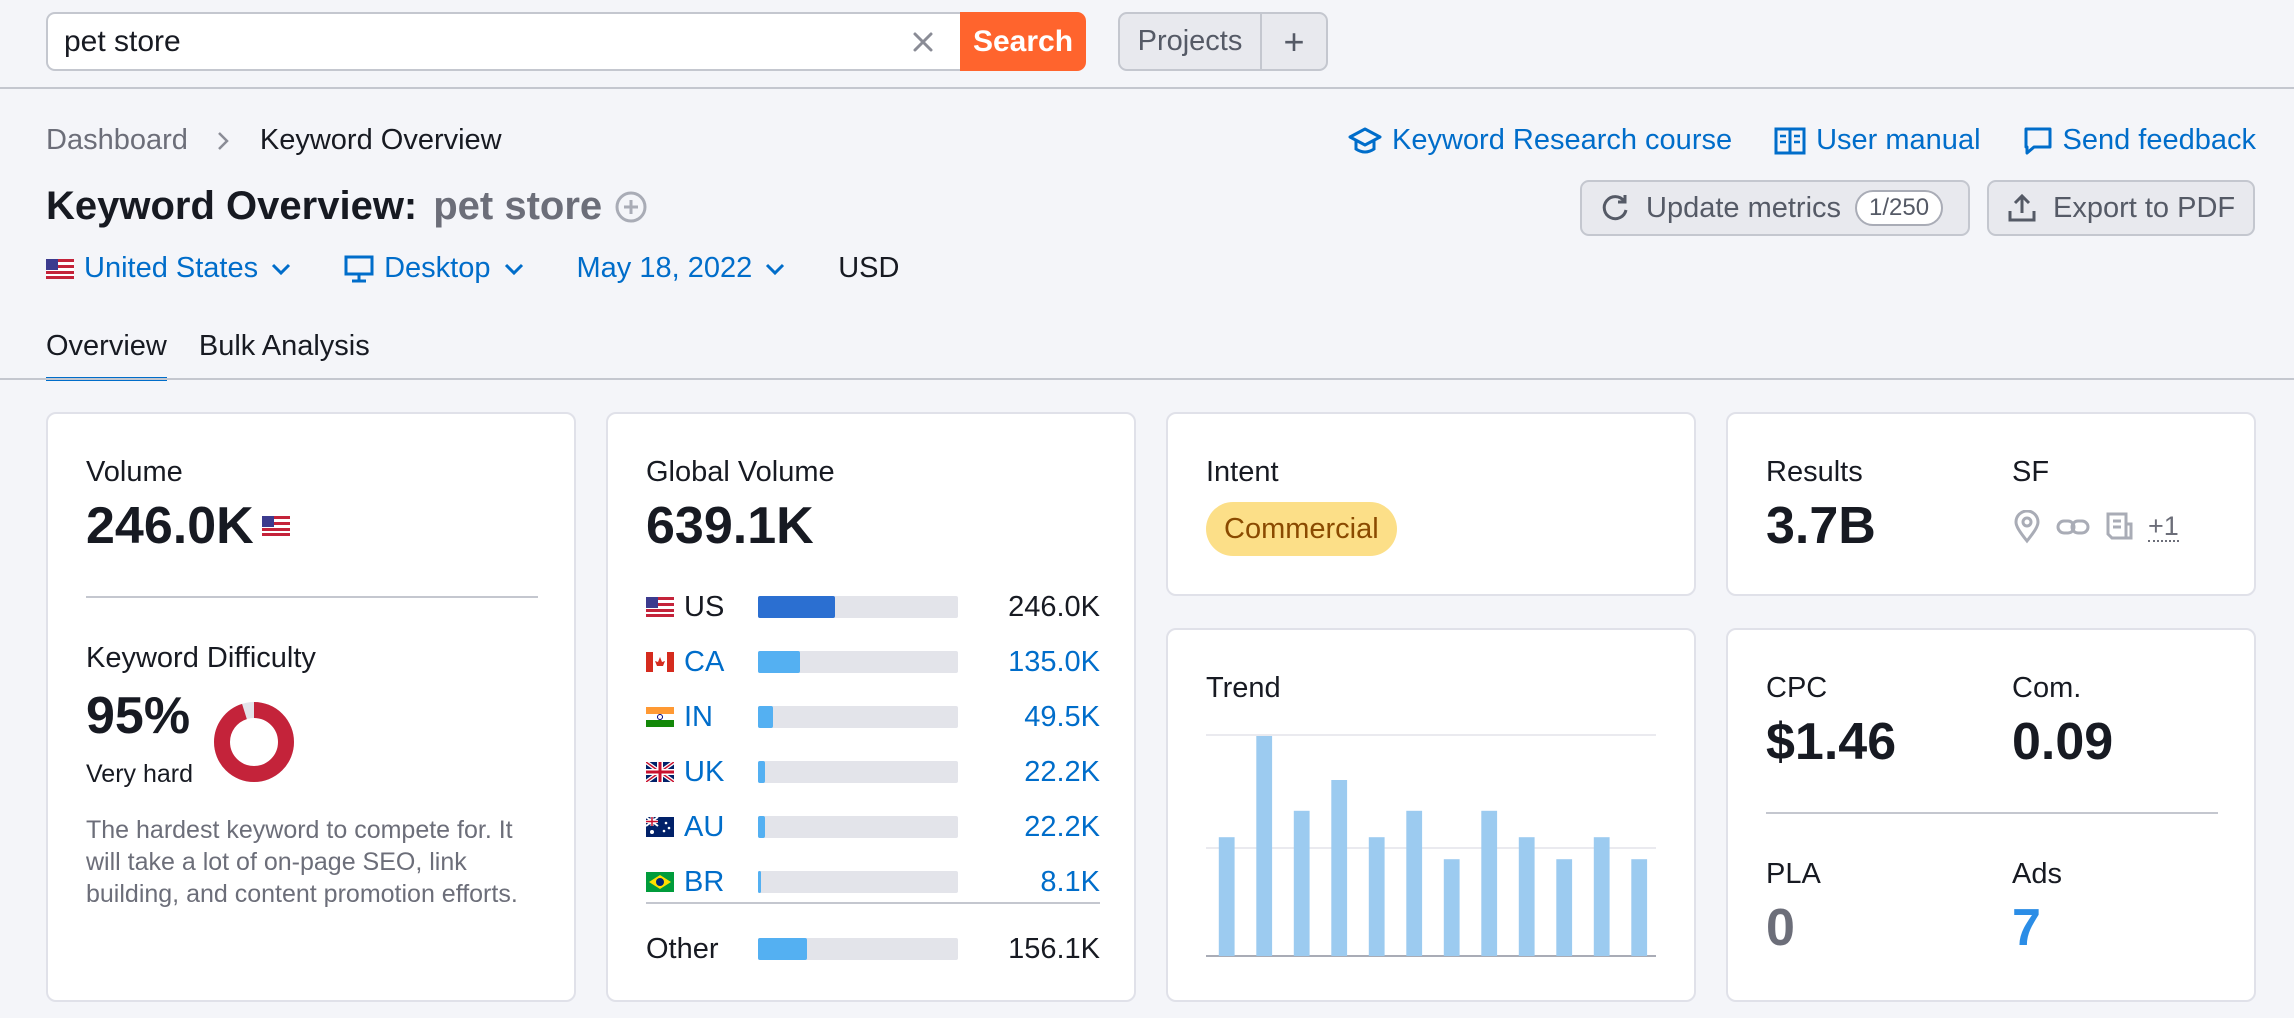 This screenshot has height=1018, width=2294. Describe the element at coordinates (254, 742) in the screenshot. I see `kd-donut` at that location.